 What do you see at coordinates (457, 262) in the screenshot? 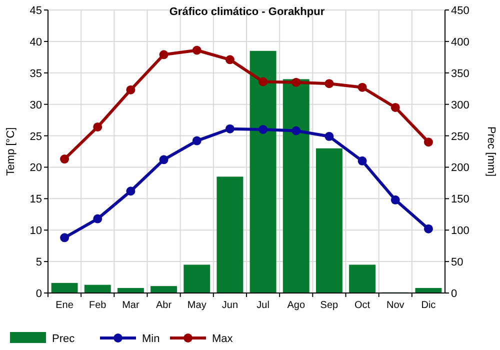
I see `y2-tick-label: 50` at bounding box center [457, 262].